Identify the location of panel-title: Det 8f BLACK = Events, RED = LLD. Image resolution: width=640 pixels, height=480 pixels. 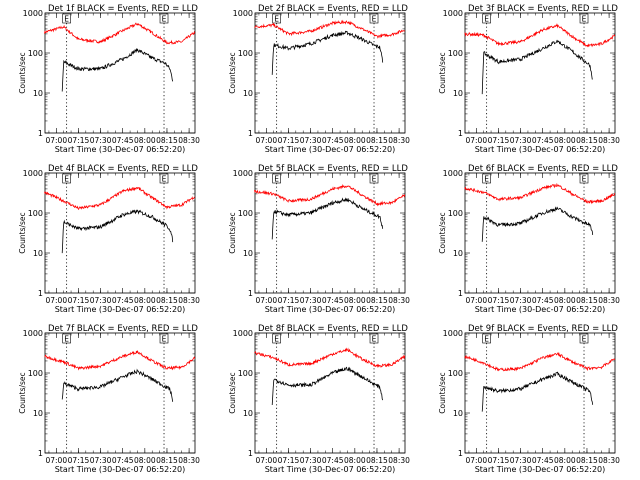
(333, 329).